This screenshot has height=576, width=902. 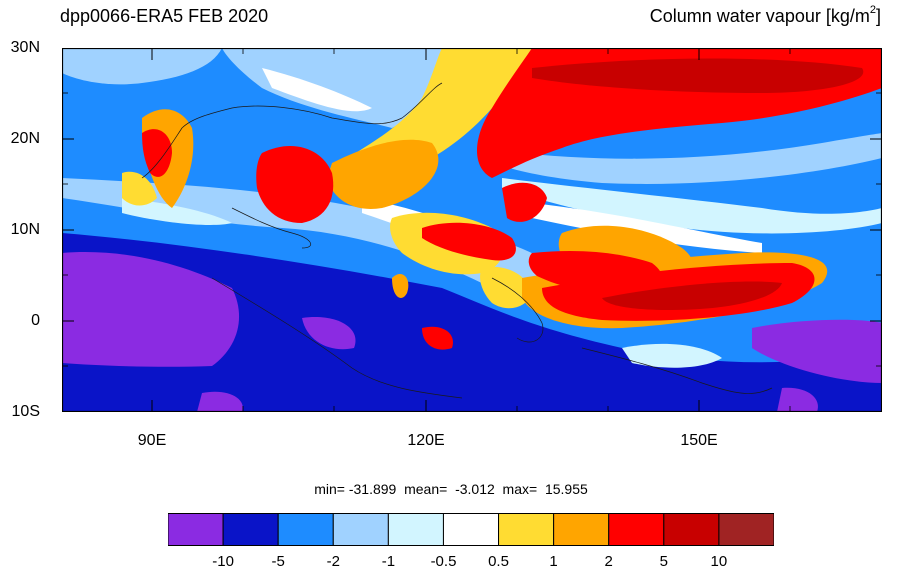 I want to click on colorbar-label: 10, so click(x=719, y=561).